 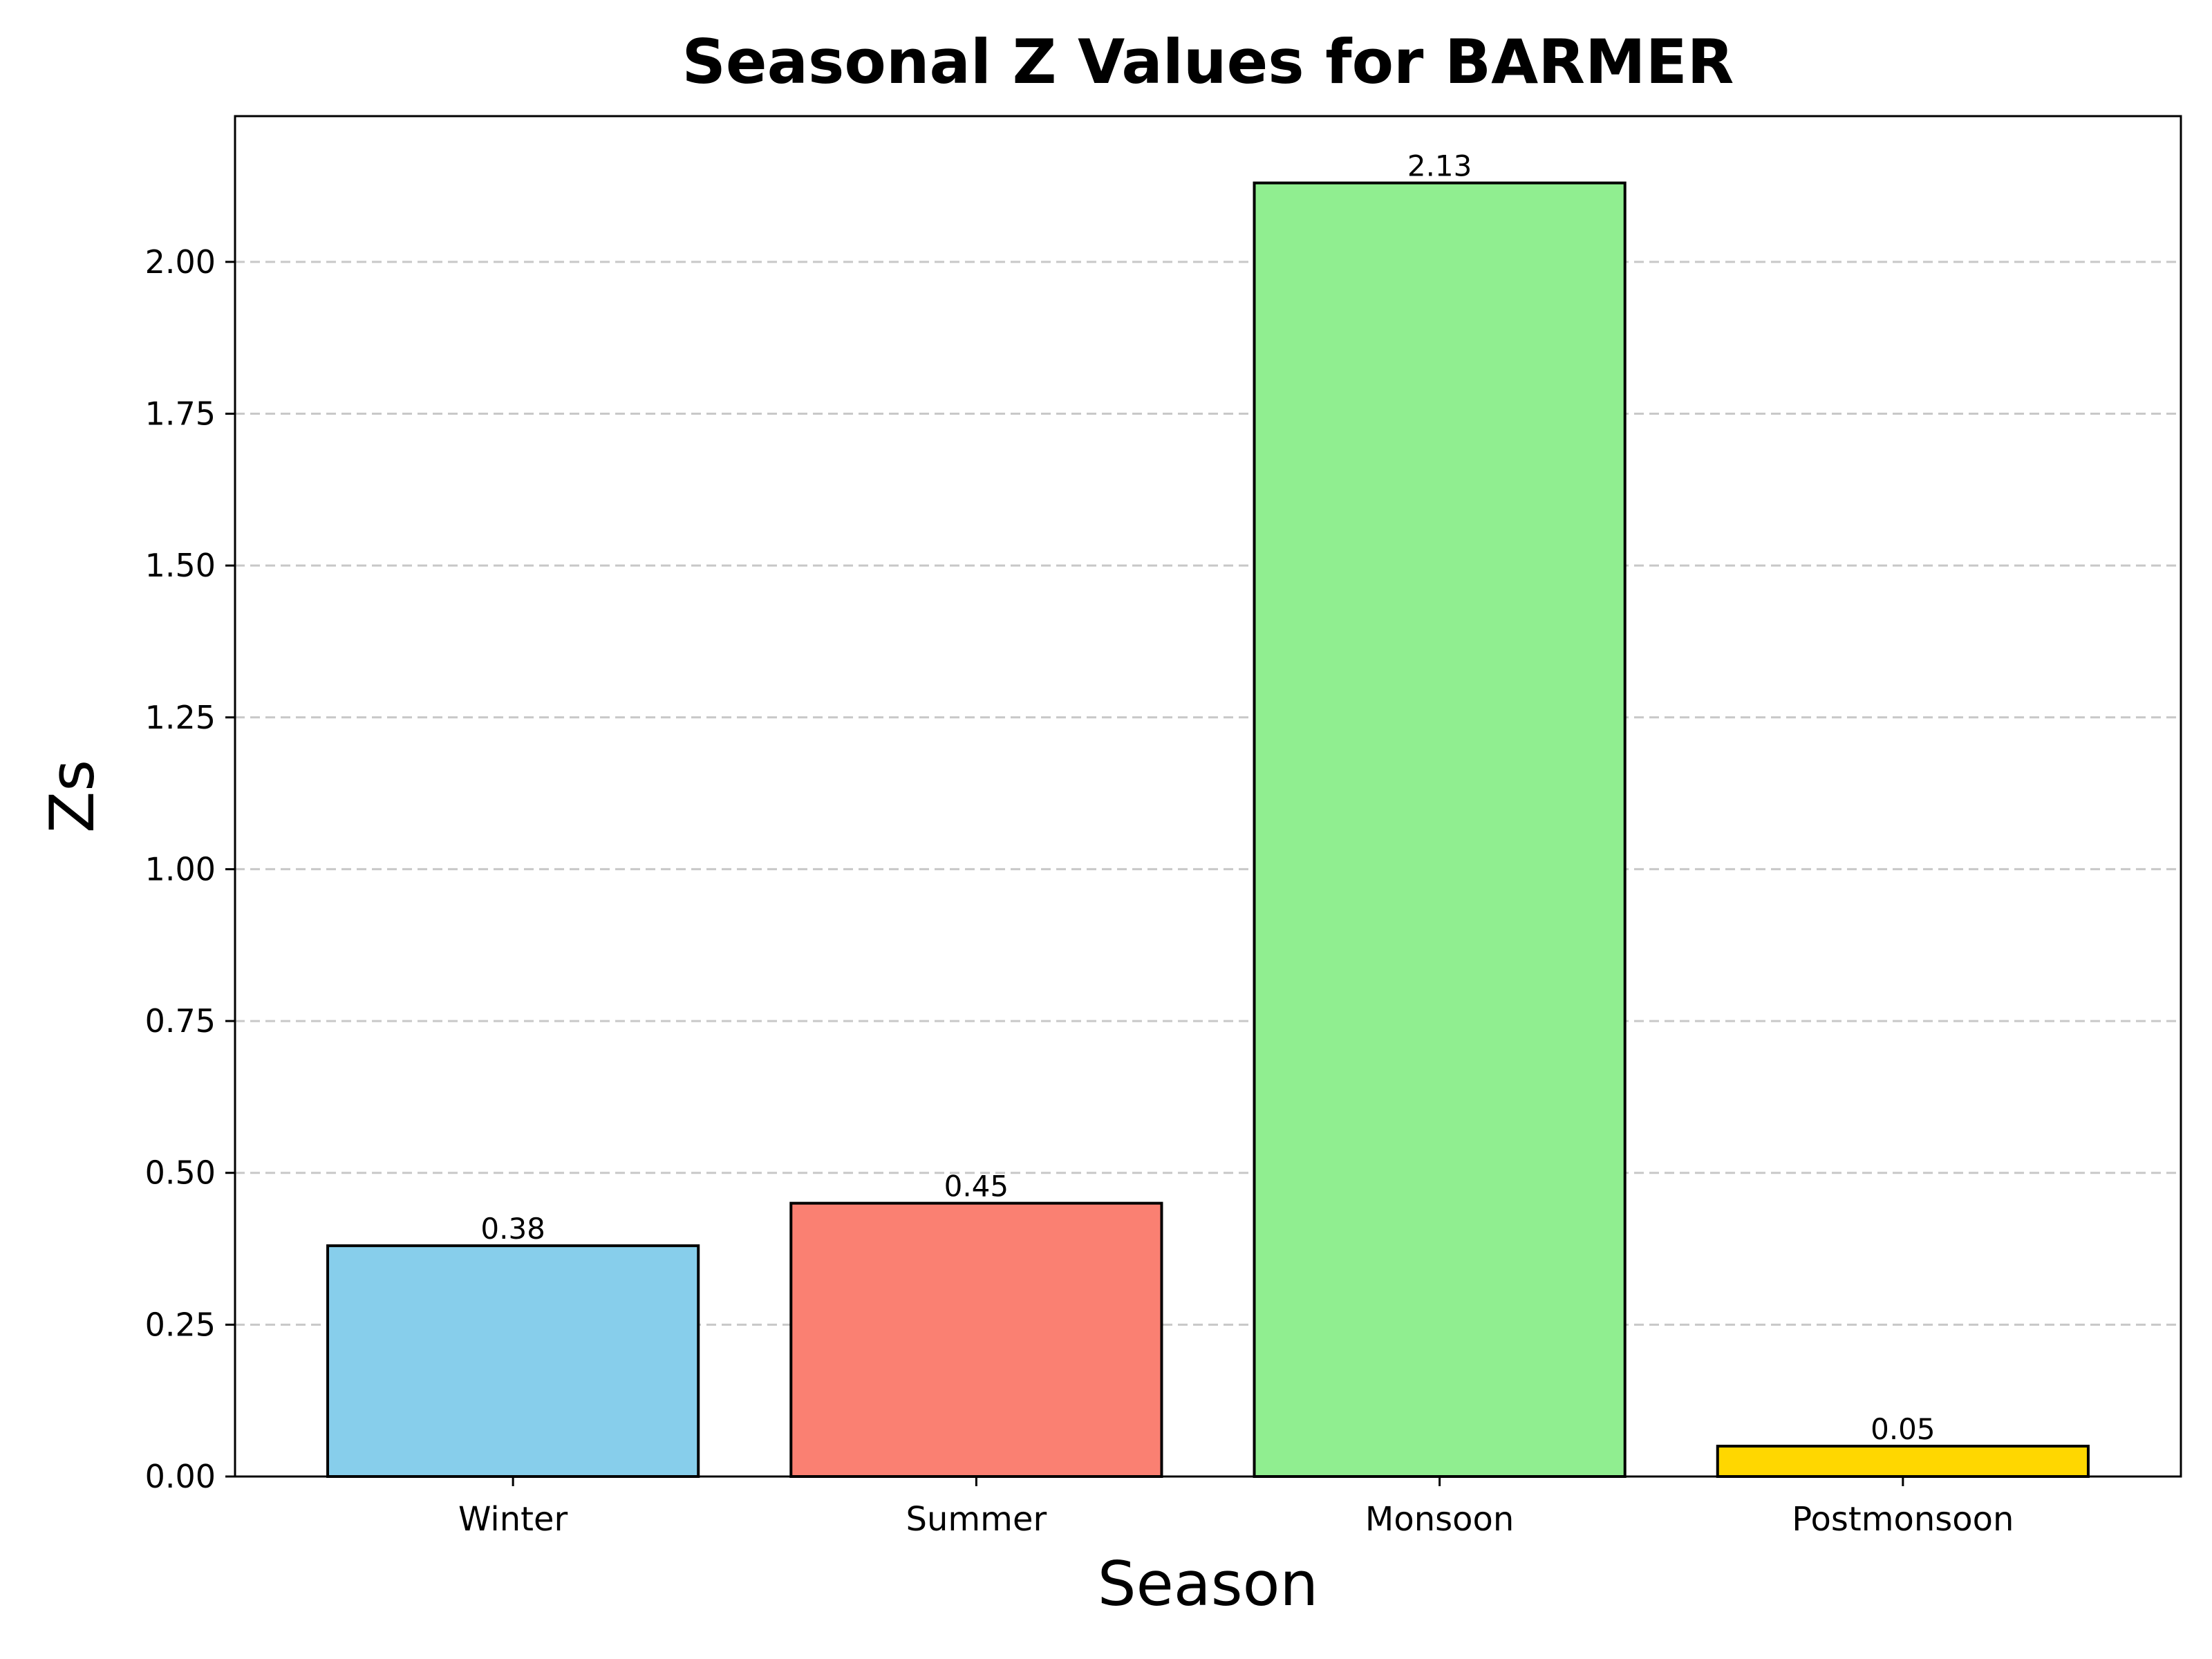 What do you see at coordinates (180, 1476) in the screenshot?
I see `y-tick-label: 0.00` at bounding box center [180, 1476].